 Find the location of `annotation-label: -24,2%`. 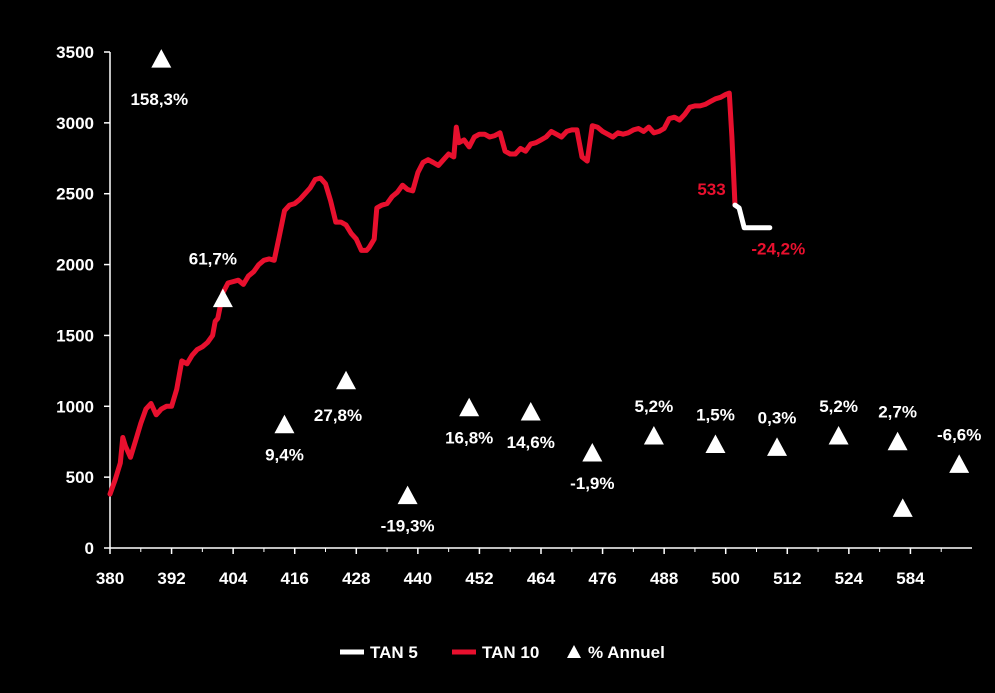

annotation-label: -24,2% is located at coordinates (778, 249).